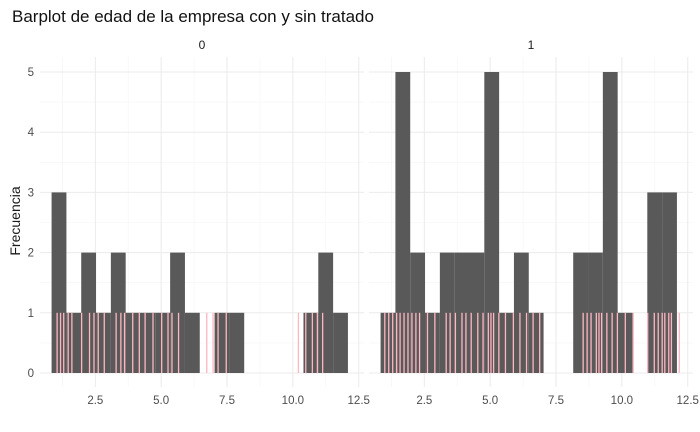 The width and height of the screenshot is (700, 432). I want to click on y-tick-label: 3, so click(31, 193).